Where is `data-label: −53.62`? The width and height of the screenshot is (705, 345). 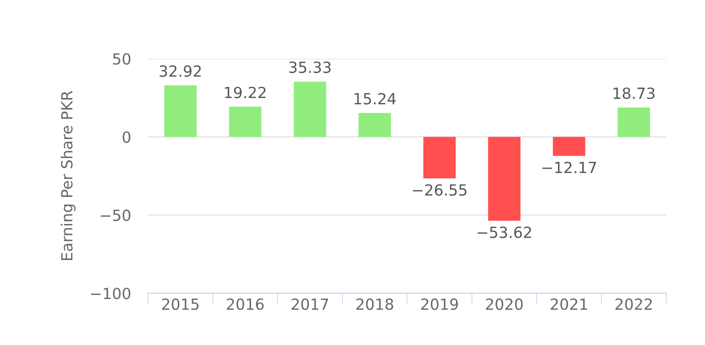
data-label: −53.62 is located at coordinates (505, 232).